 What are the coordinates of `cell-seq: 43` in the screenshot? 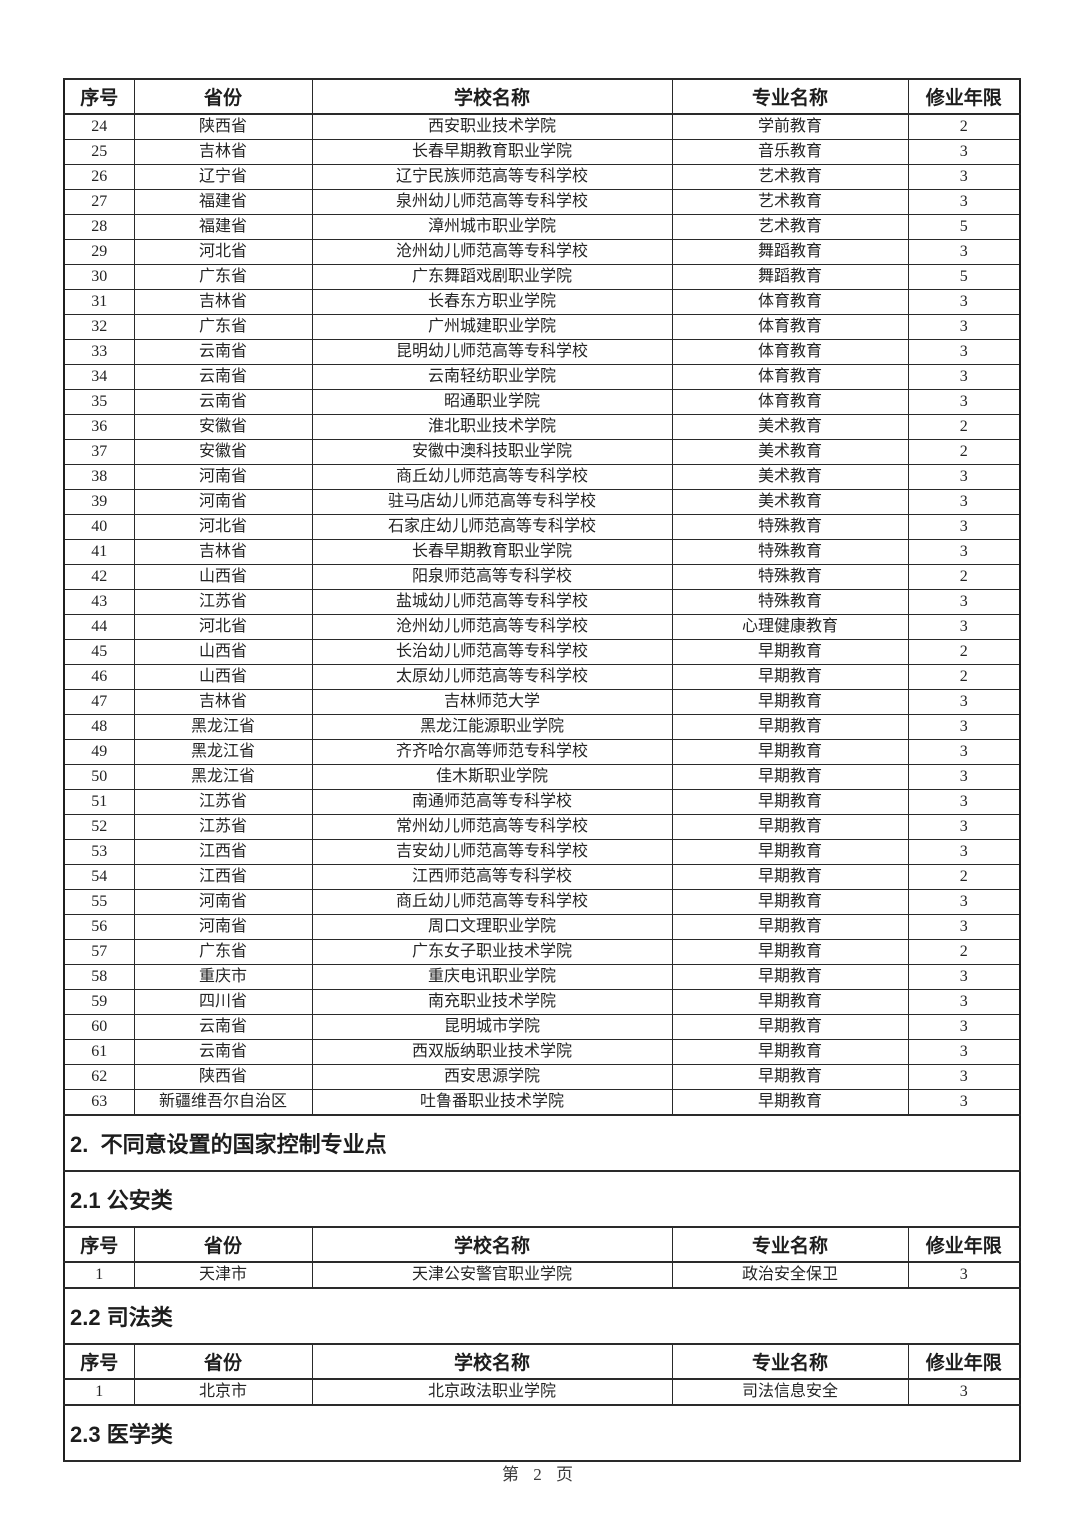 It's located at (99, 602).